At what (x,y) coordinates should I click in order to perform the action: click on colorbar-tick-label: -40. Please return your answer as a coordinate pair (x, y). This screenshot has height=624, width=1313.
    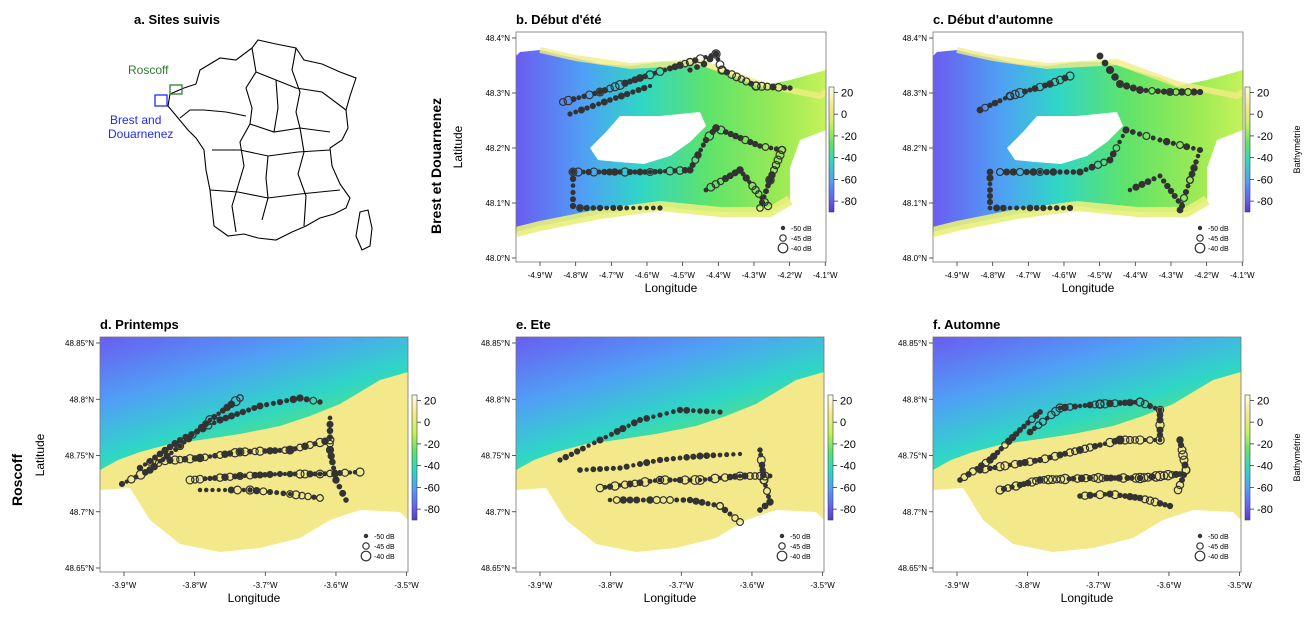
    Looking at the image, I should click on (849, 159).